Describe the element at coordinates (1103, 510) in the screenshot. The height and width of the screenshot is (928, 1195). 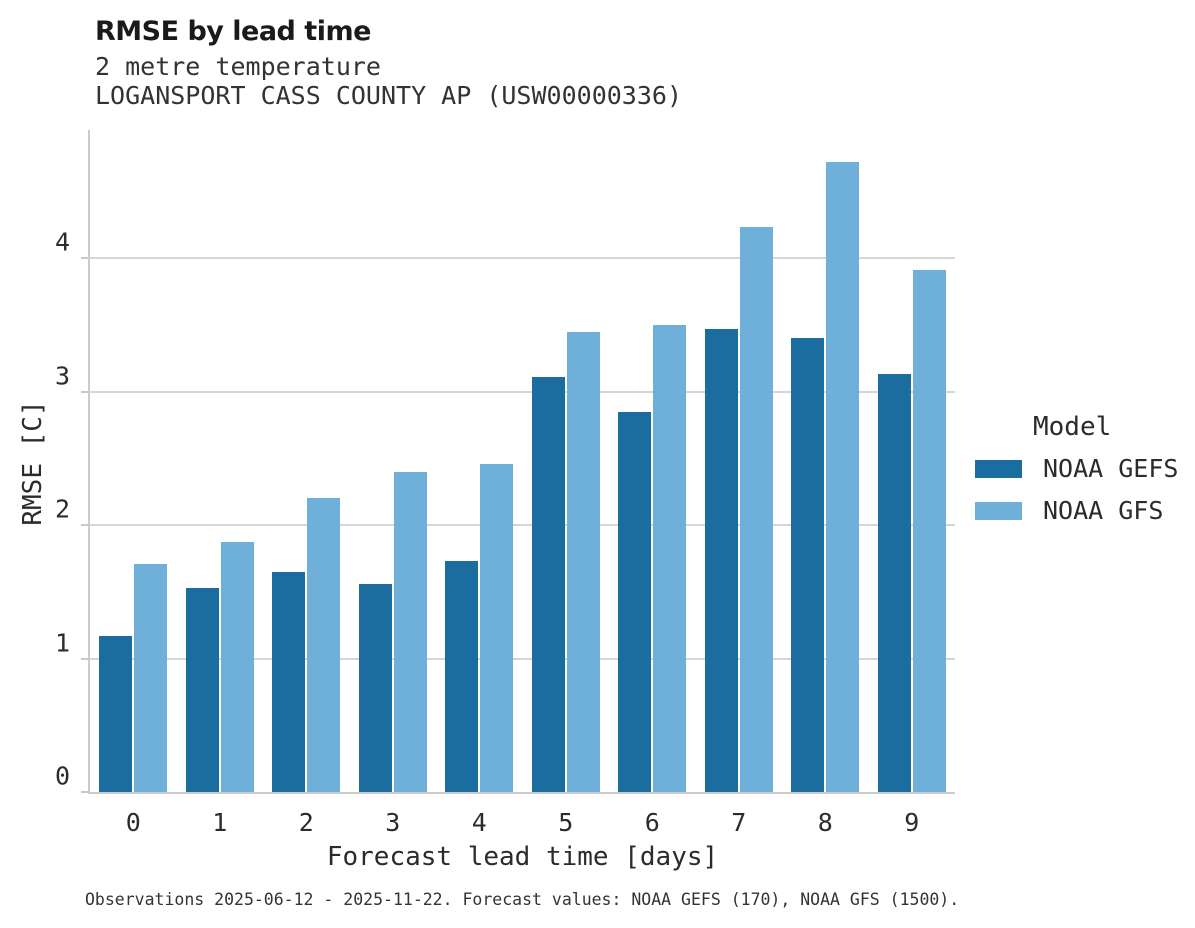
I see `legend-label: NOAA GFS` at that location.